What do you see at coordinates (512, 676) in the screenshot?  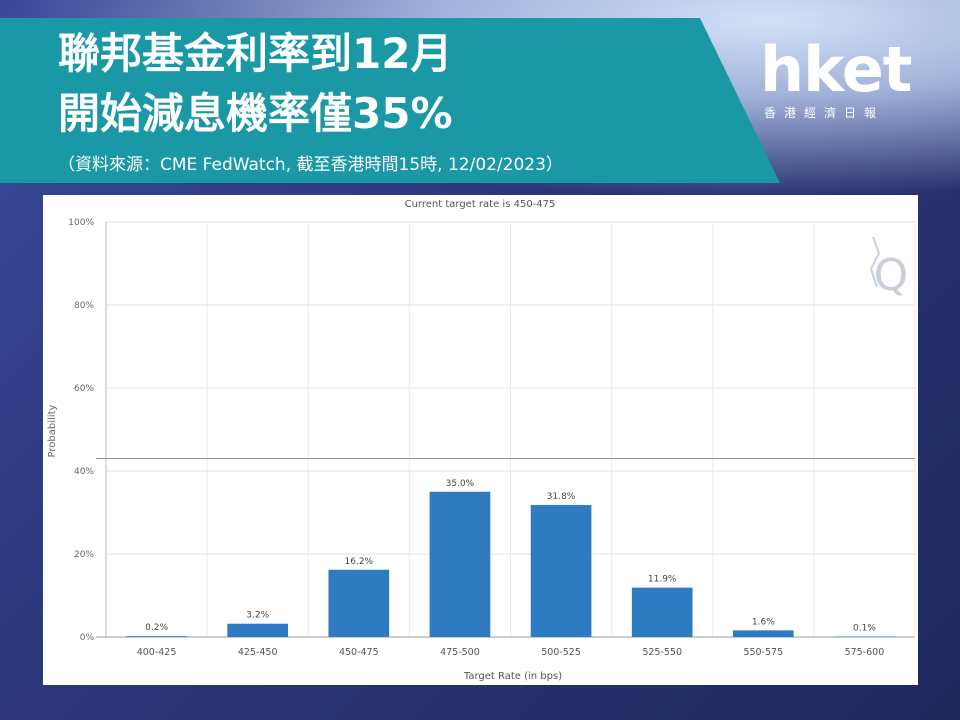 I see `x-axis-label: Target Rate (in bps)` at bounding box center [512, 676].